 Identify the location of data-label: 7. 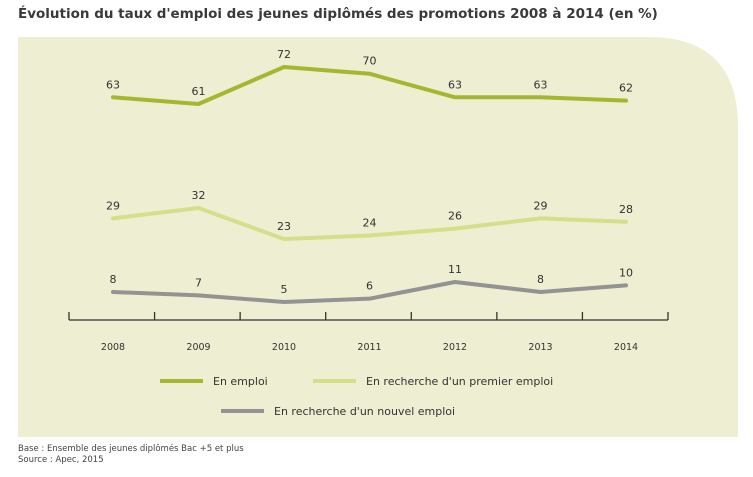
(198, 282).